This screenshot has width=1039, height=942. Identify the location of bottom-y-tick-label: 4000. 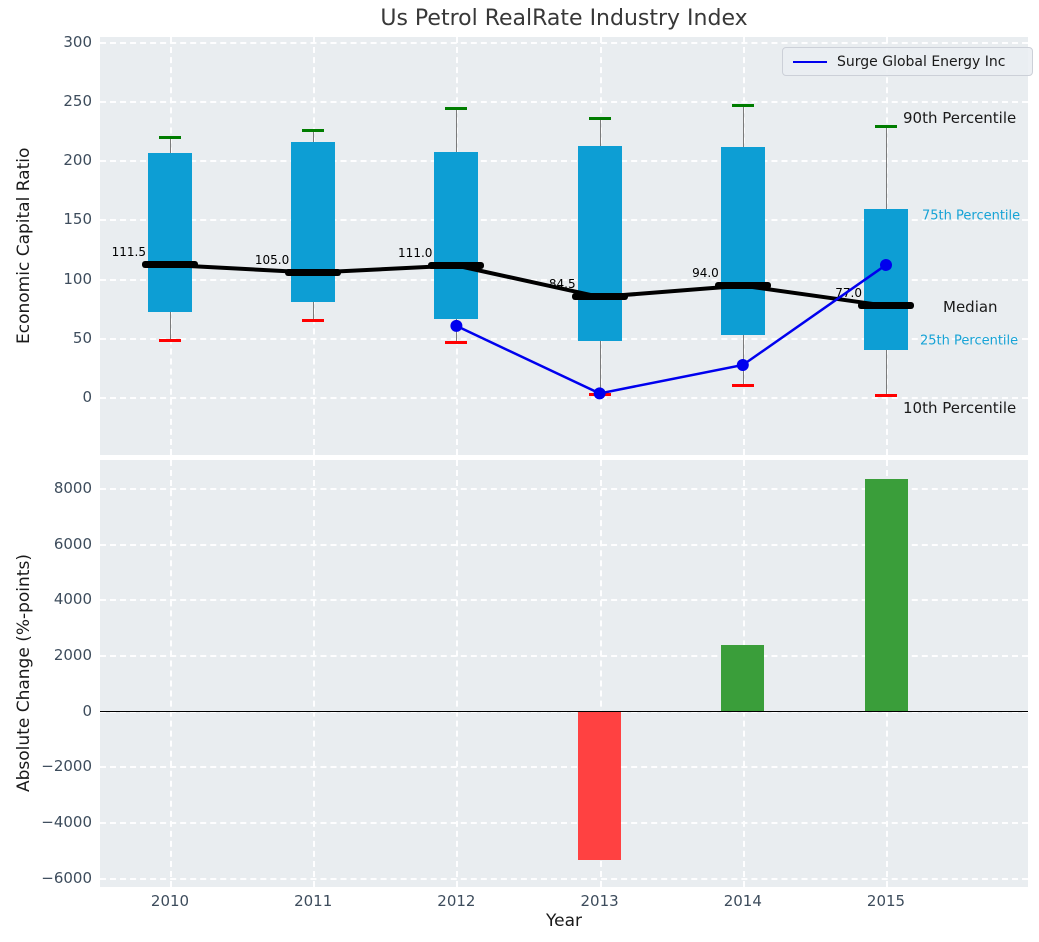
(72, 599).